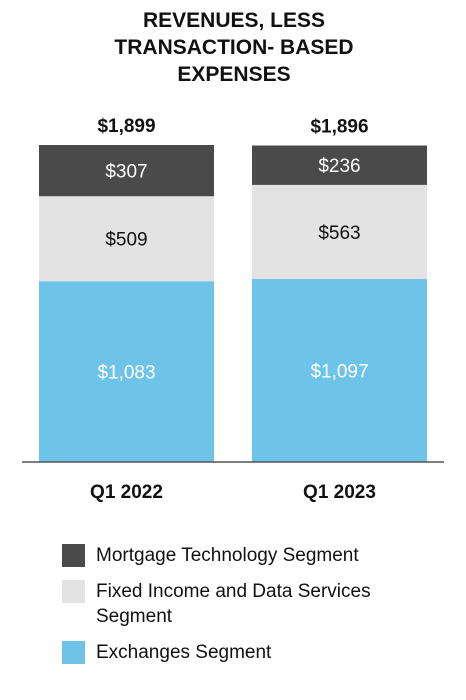 This screenshot has width=466, height=700. I want to click on legend-item-fixed-income: Fixed Income and Data Services Segment, so click(252, 604).